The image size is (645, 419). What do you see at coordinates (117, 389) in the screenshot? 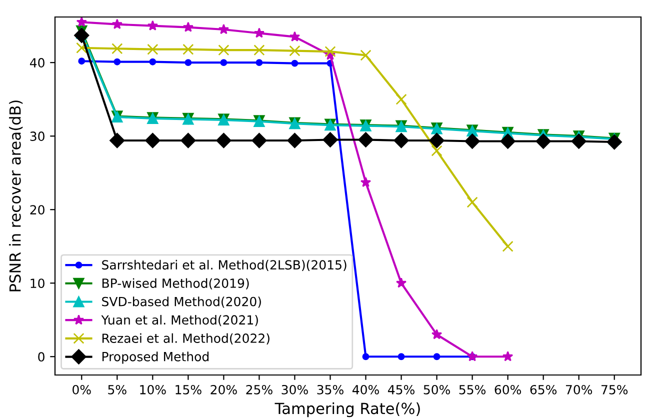
I see `x-tick-label: 5%` at bounding box center [117, 389].